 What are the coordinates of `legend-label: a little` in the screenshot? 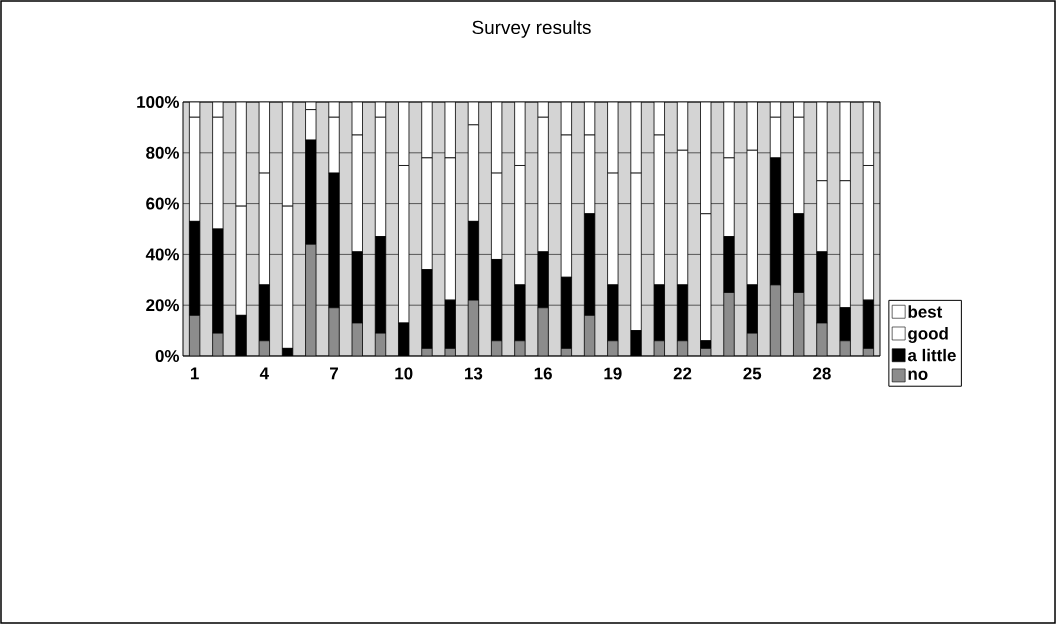 It's located at (931, 355).